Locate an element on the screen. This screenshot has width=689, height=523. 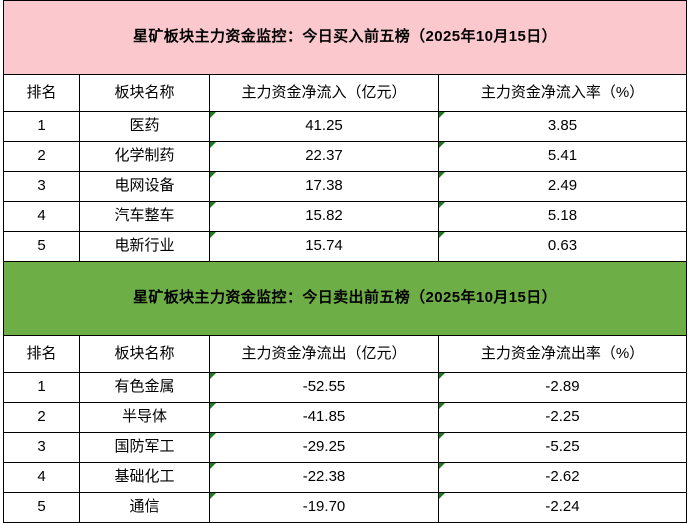
sell-name-1: 有色金属 is located at coordinates (144, 387).